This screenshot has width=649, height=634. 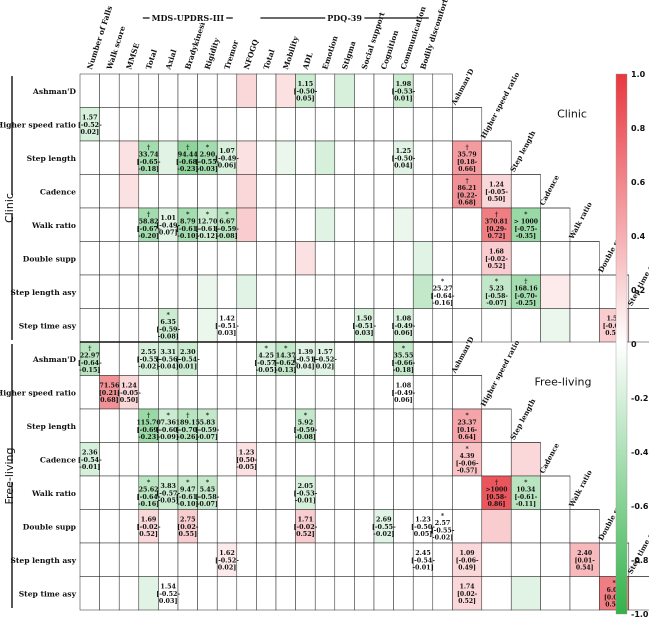 What do you see at coordinates (207, 430) in the screenshot?
I see `cell-annotation: [-0.59-` at bounding box center [207, 430].